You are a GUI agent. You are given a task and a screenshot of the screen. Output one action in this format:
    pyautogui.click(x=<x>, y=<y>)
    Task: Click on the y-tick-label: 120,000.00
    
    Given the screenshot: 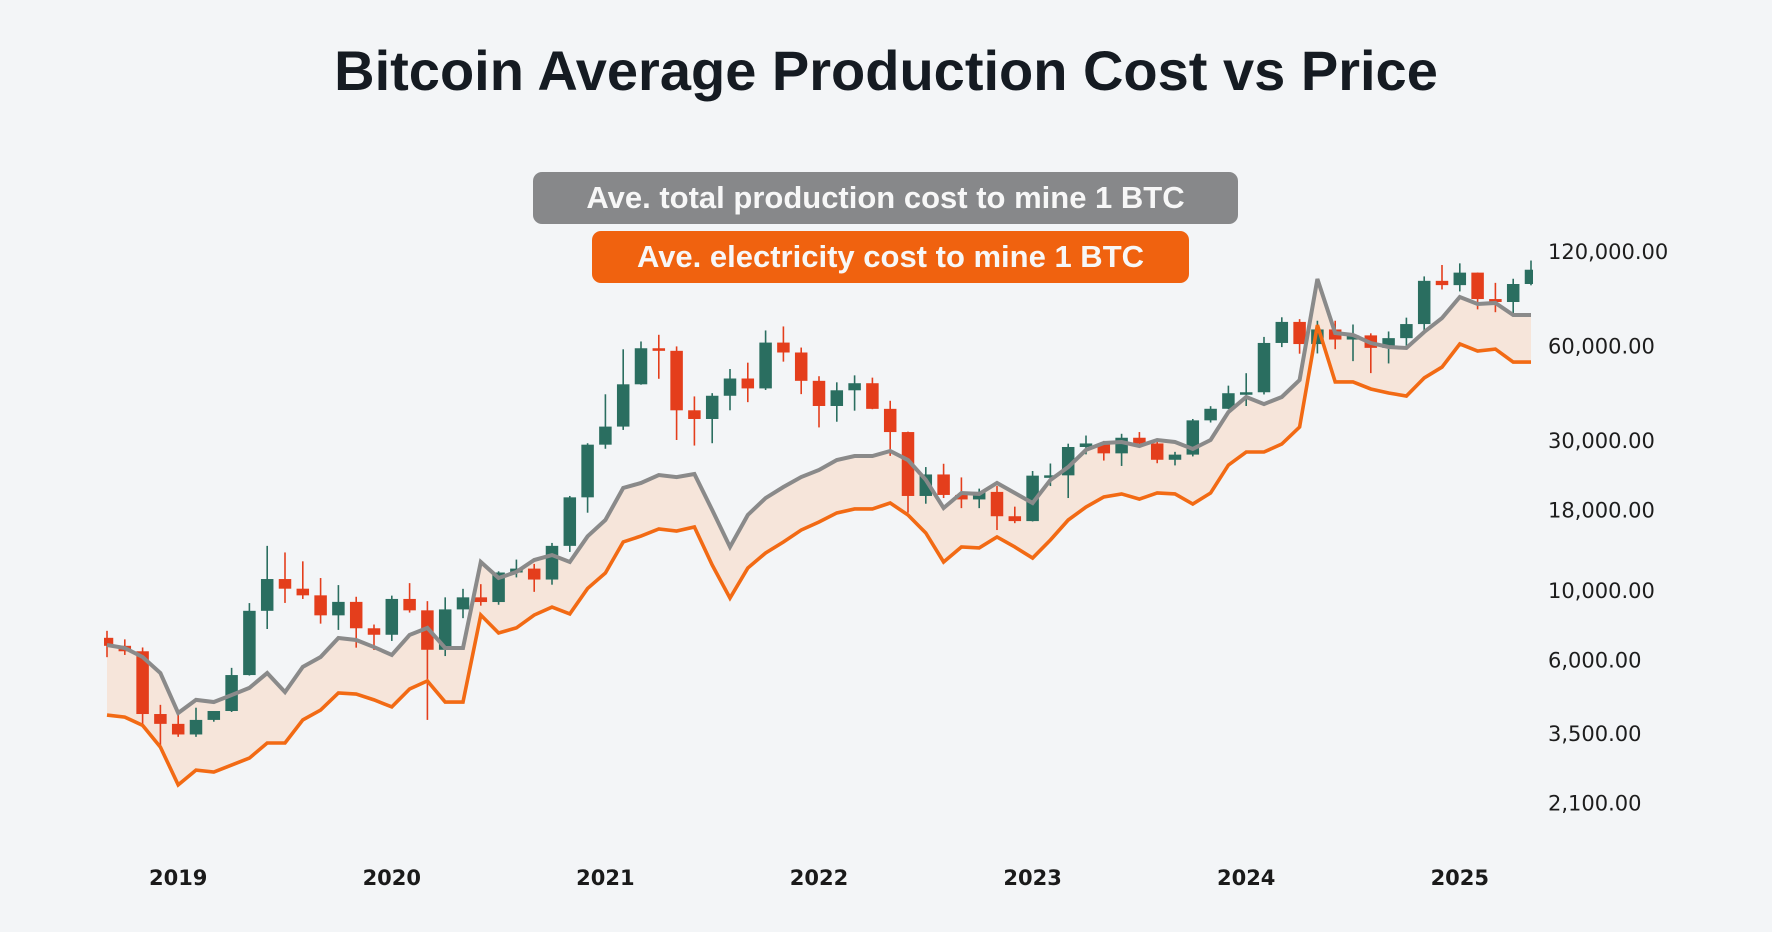 What is the action you would take?
    pyautogui.click(x=1608, y=252)
    